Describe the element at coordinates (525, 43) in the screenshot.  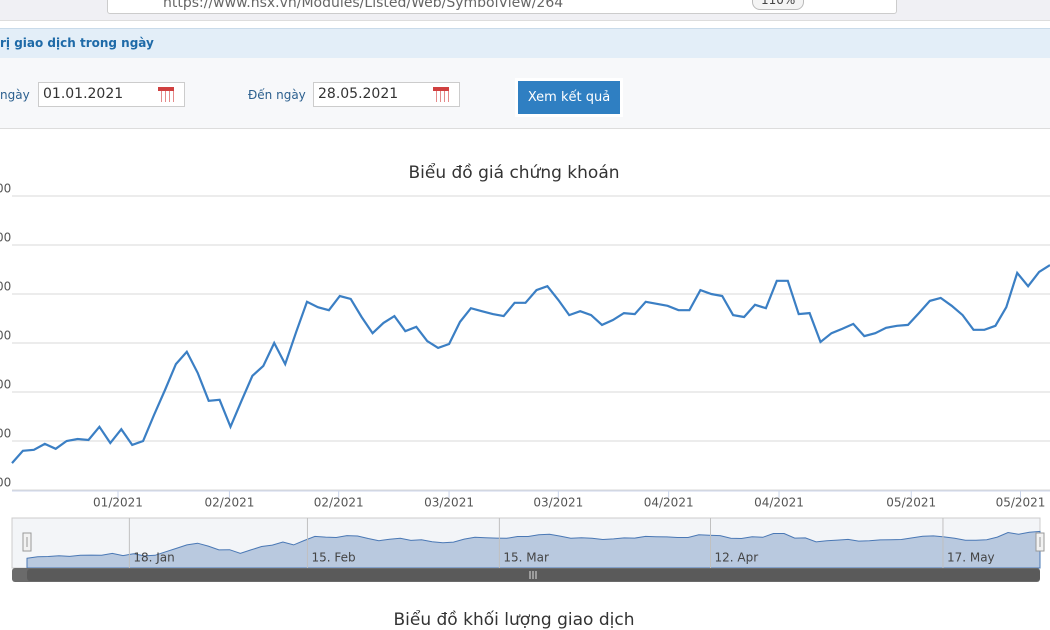
I see `panel-header: rị giao dịch trong ngày` at that location.